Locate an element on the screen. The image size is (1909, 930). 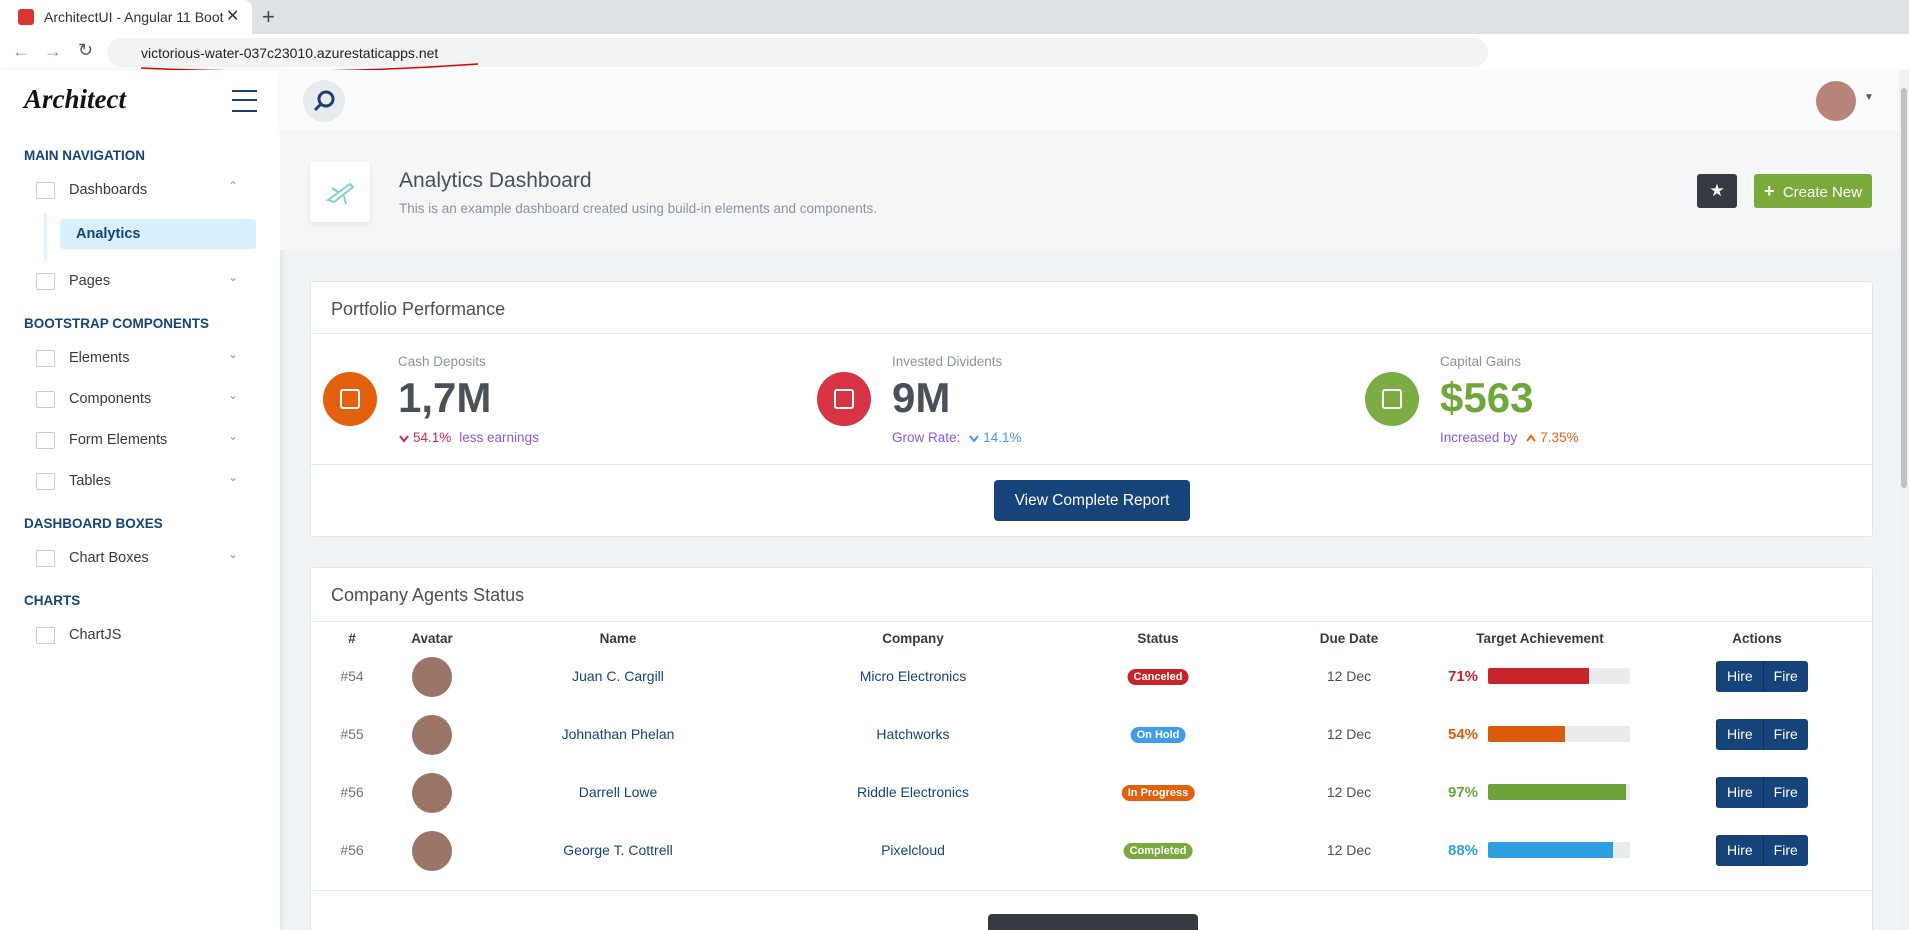
change-part: 7.35% is located at coordinates (1552, 437).